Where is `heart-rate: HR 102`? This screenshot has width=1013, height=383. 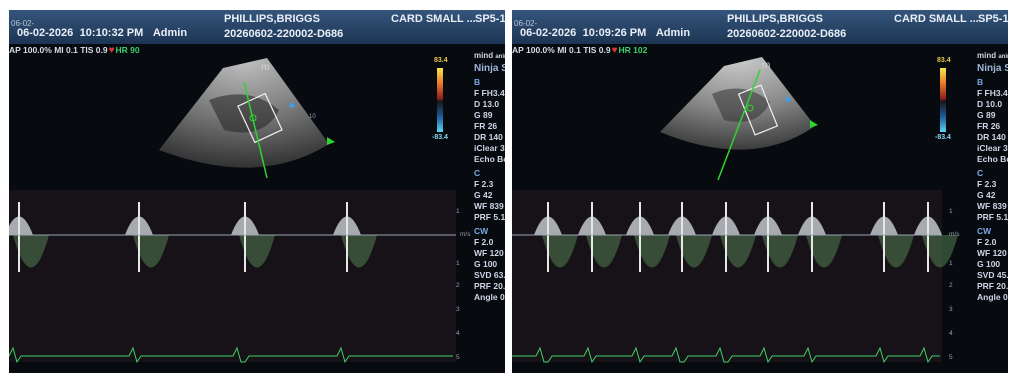
heart-rate: HR 102 is located at coordinates (633, 50).